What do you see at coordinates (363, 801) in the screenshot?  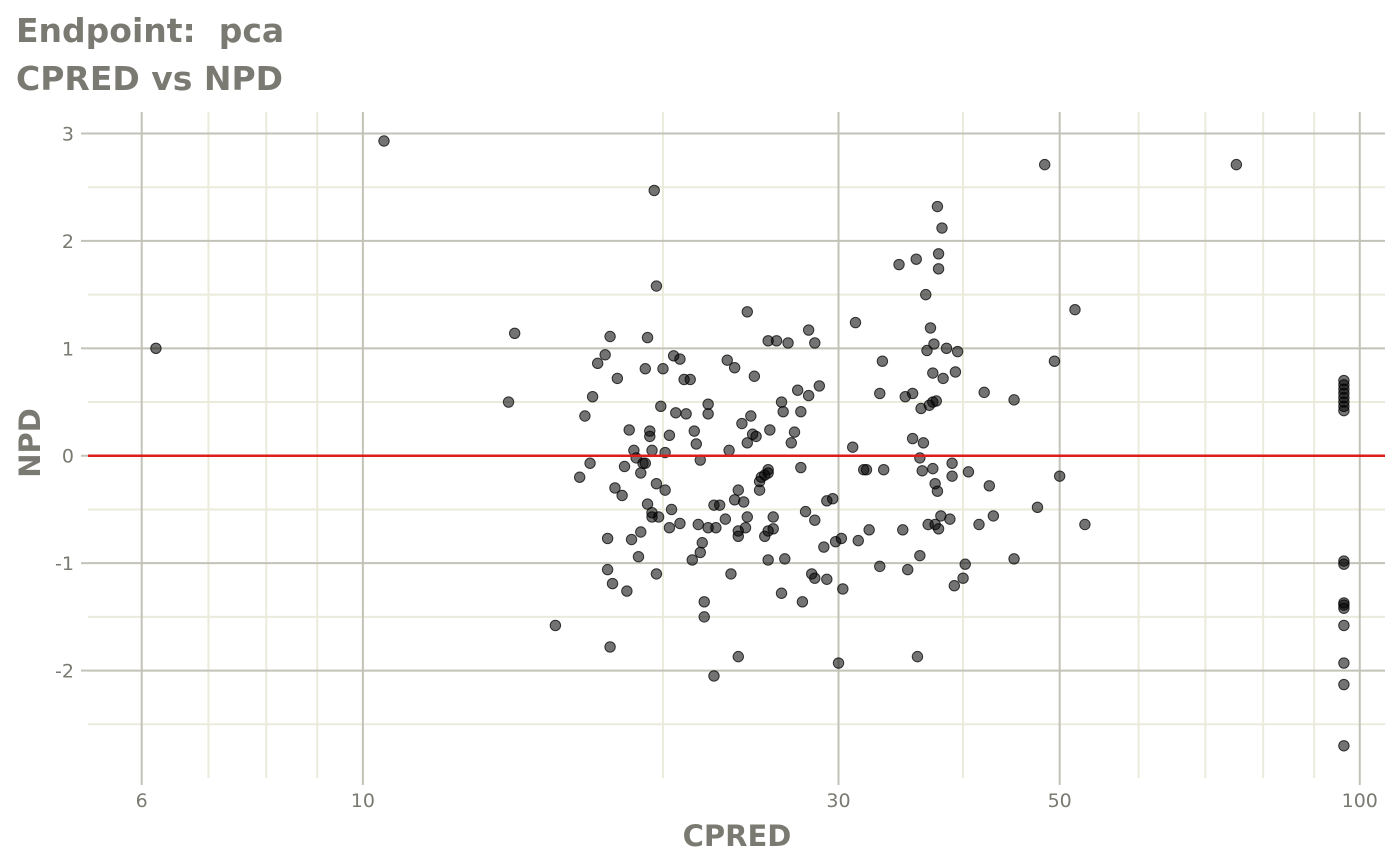 I see `x-tick-label: 10` at bounding box center [363, 801].